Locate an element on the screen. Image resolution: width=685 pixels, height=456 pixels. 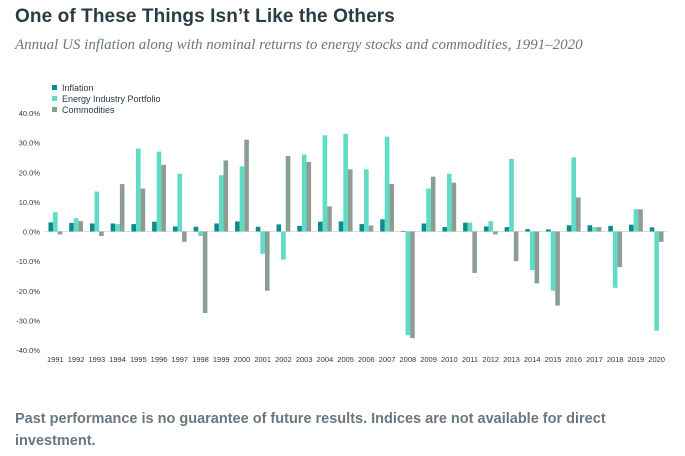
bar-energy-industry-portfolio-2016 is located at coordinates (573, 194).